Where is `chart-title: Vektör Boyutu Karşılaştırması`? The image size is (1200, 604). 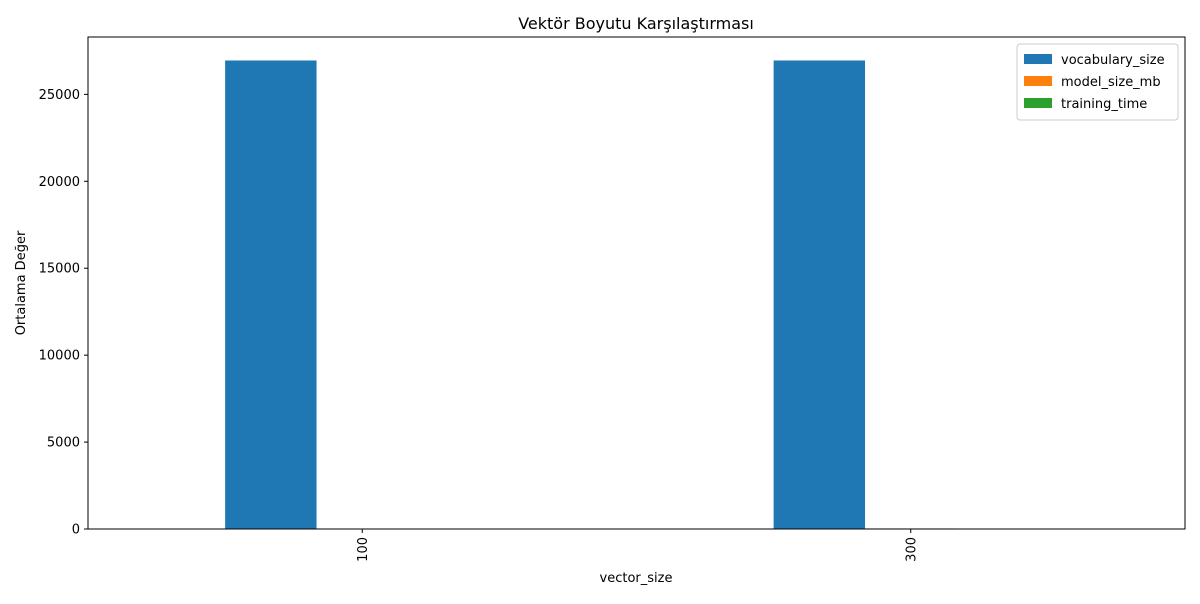
chart-title: Vektör Boyutu Karşılaştırması is located at coordinates (636, 23).